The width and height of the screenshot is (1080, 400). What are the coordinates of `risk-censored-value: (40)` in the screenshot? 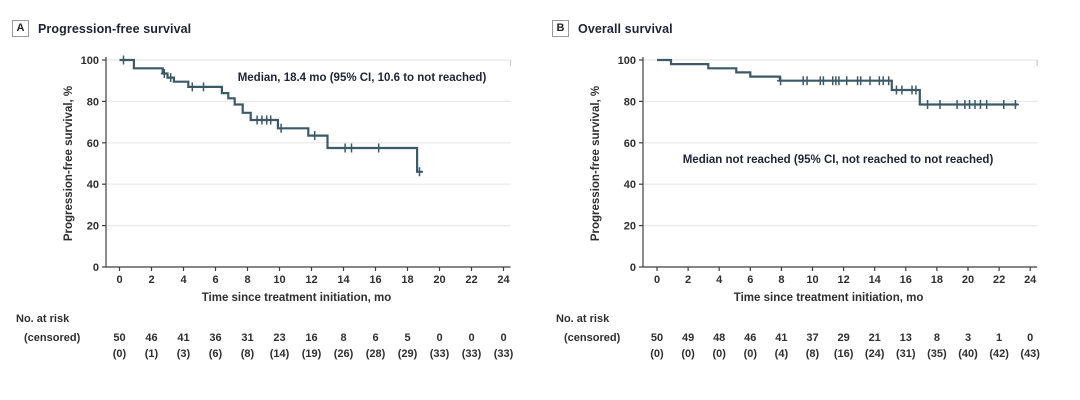 It's located at (968, 354).